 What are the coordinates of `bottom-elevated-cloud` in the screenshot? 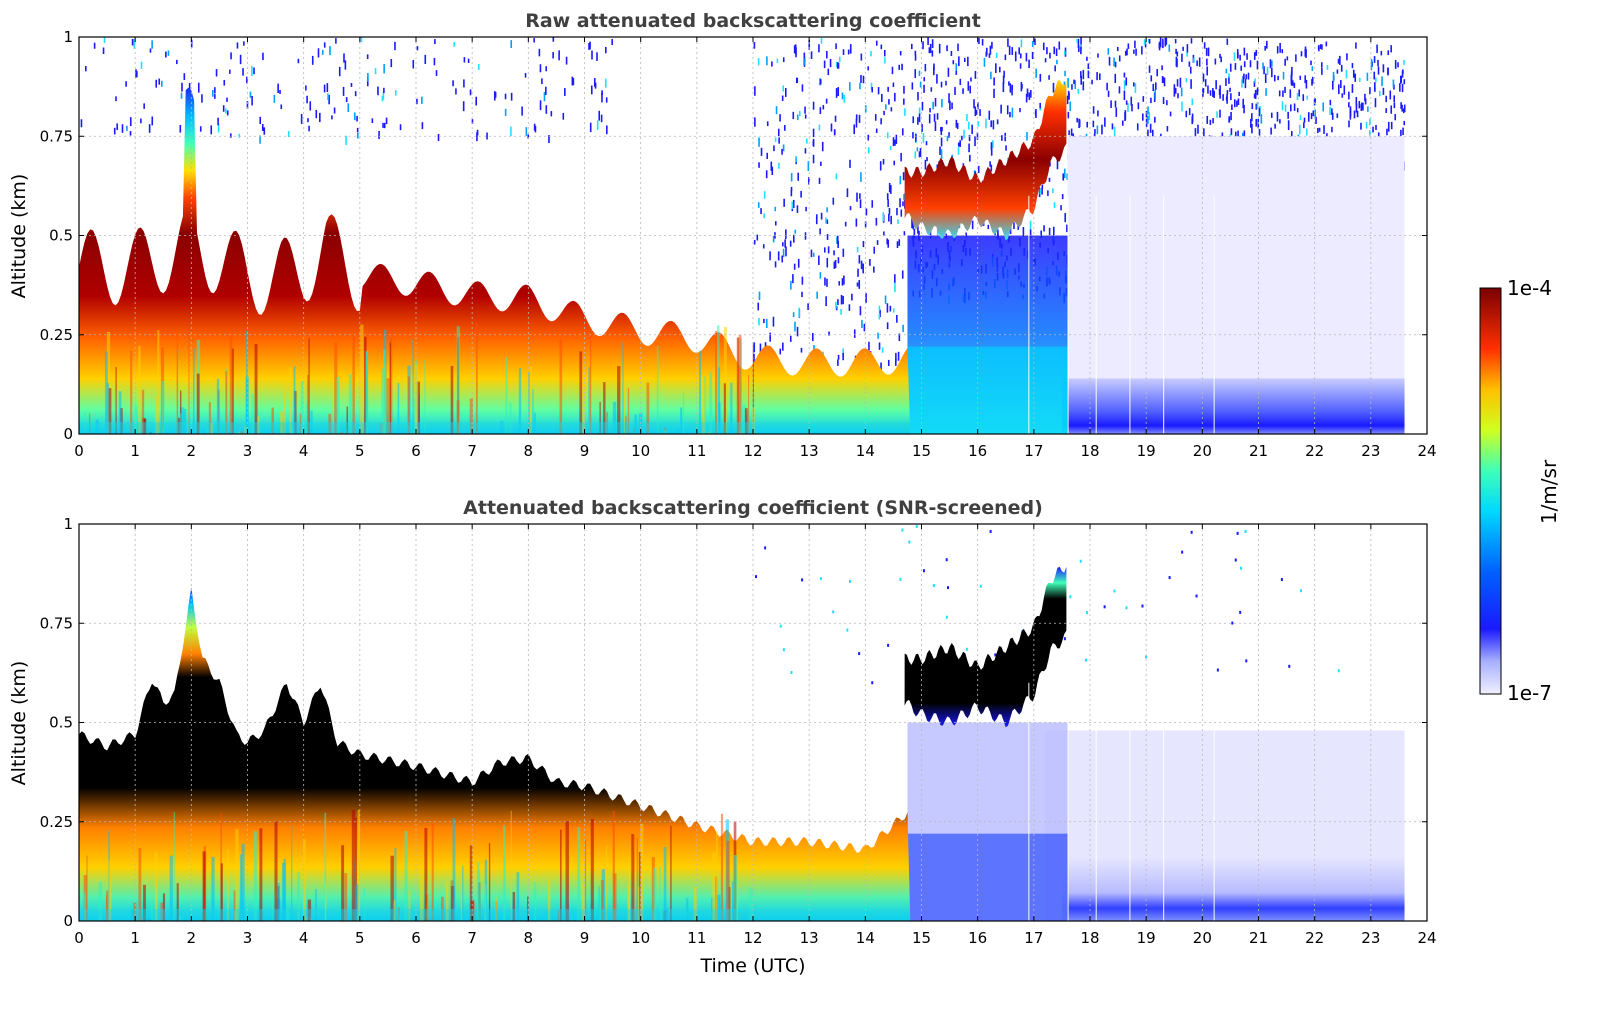 It's located at (985, 647).